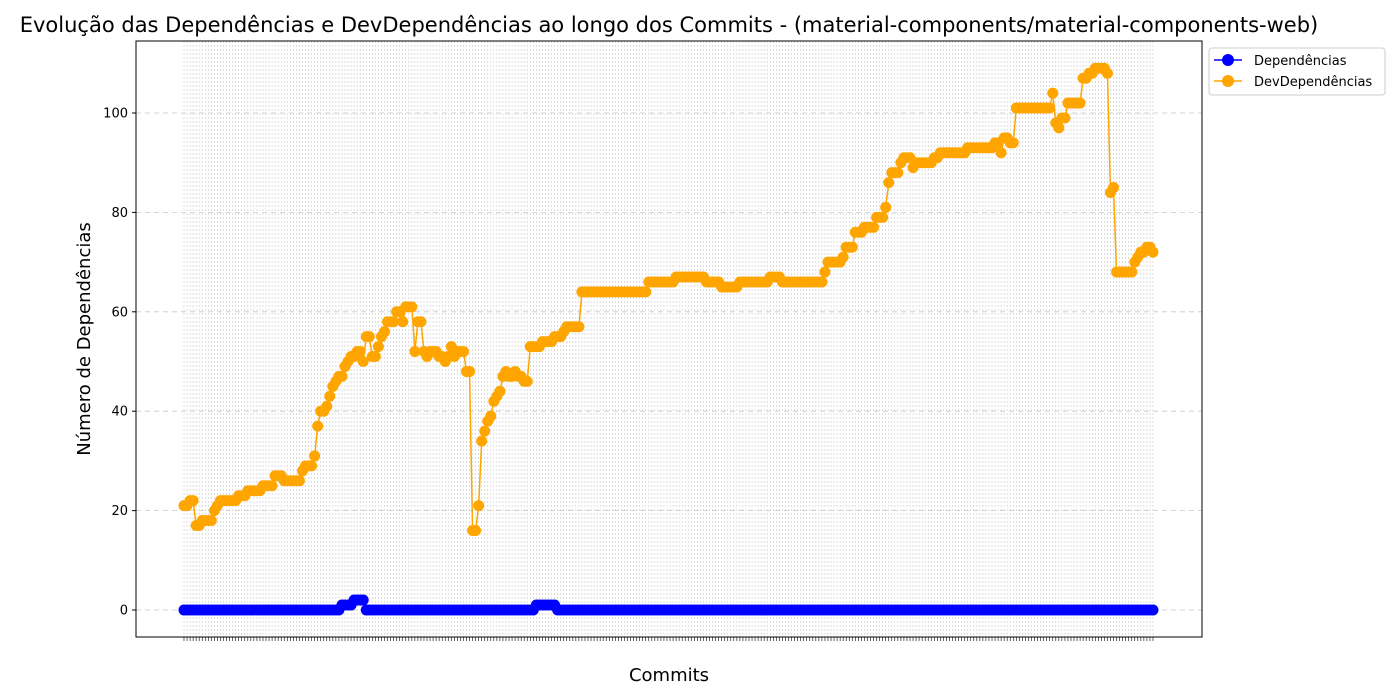 This screenshot has width=1400, height=700. Describe the element at coordinates (119, 511) in the screenshot. I see `y-tick-label: 20` at that location.